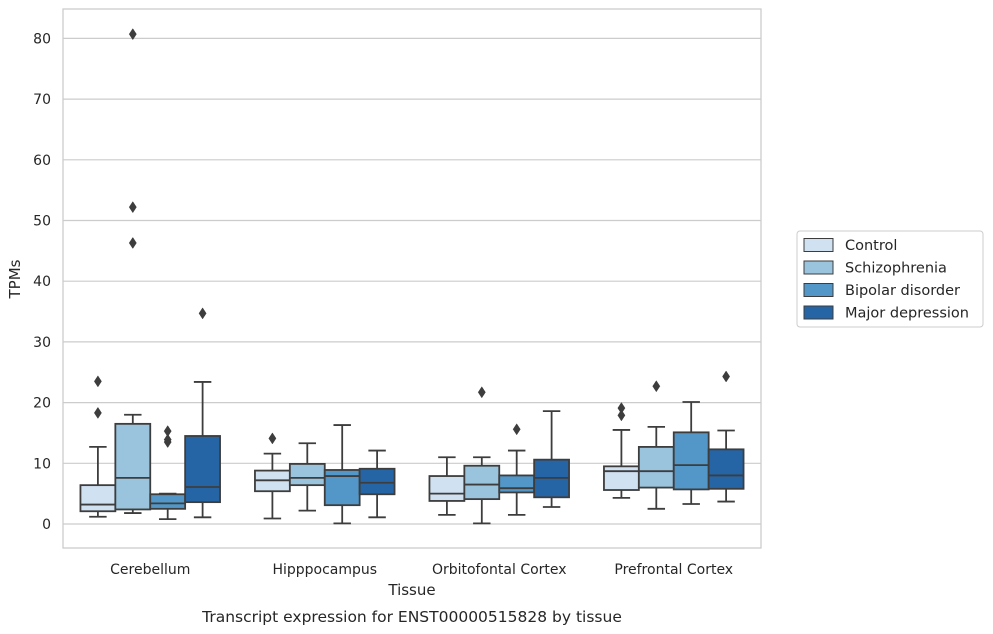  What do you see at coordinates (42, 100) in the screenshot?
I see `y-tick-label: 70` at bounding box center [42, 100].